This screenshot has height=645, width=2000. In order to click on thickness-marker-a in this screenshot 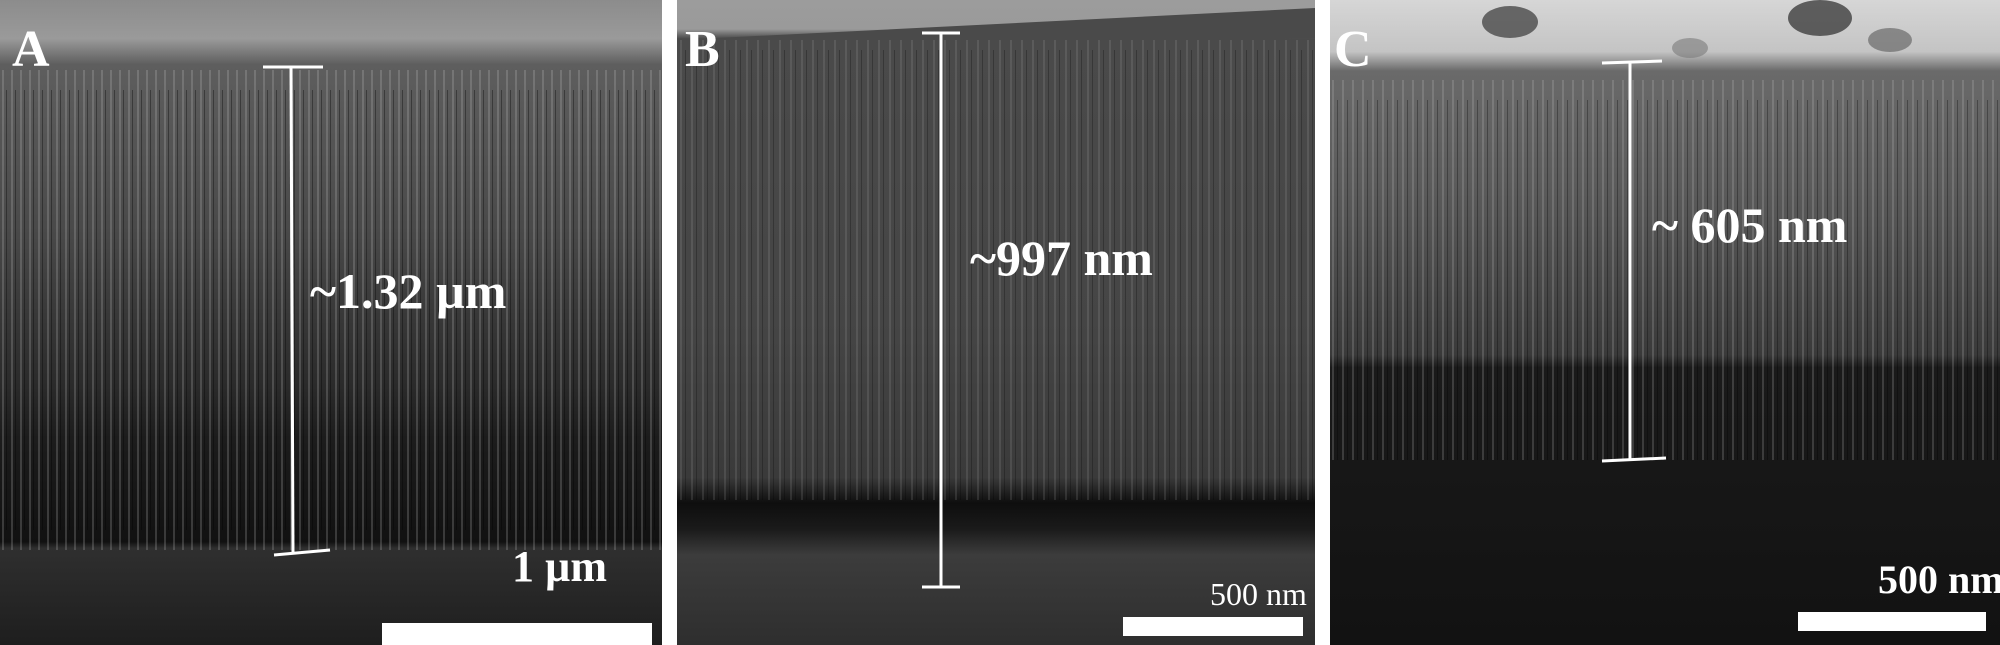, I will do `click(297, 311)`.